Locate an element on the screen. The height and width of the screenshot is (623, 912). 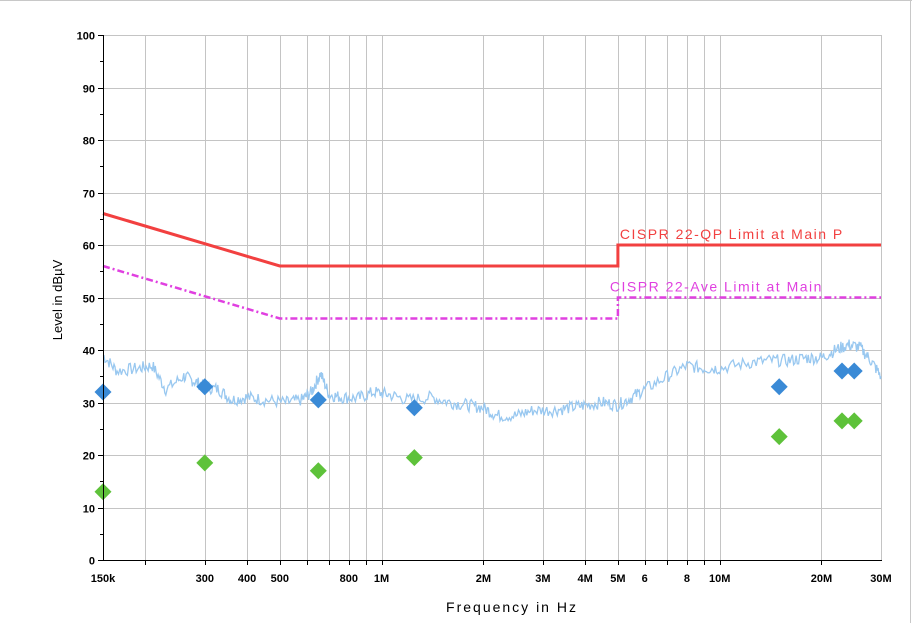
x-tick-label: 2M is located at coordinates (483, 579).